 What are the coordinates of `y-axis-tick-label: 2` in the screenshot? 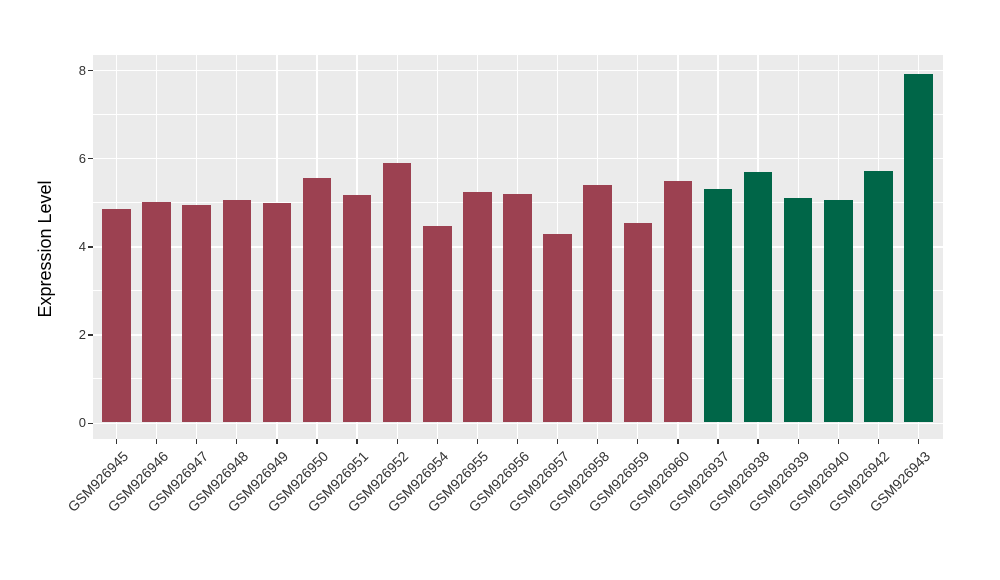 It's located at (82, 334).